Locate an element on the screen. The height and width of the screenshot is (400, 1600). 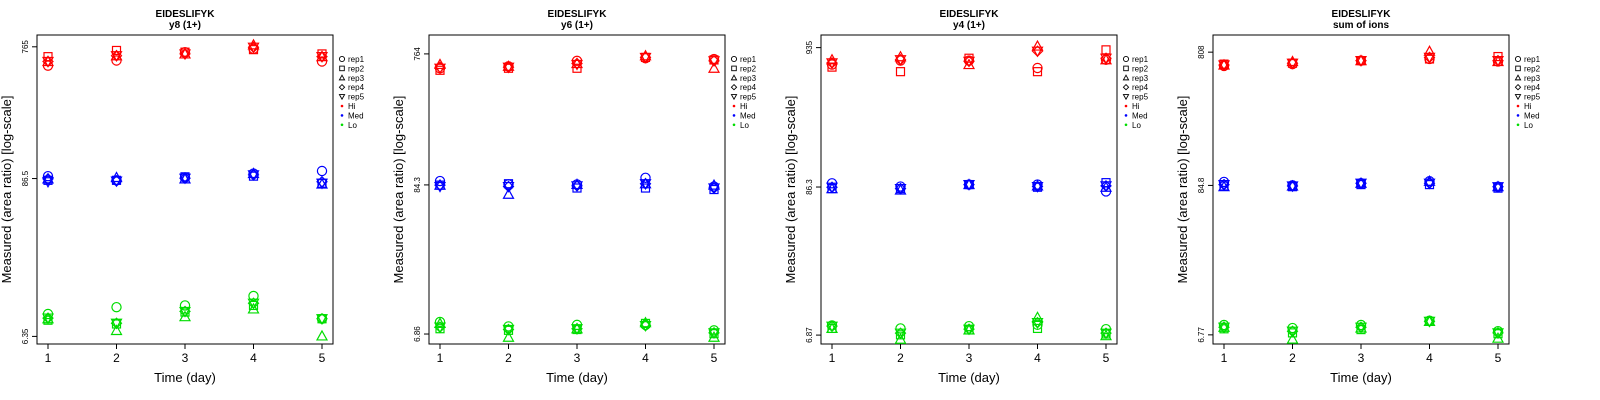
y-tick-label: 765 is located at coordinates (25, 47).